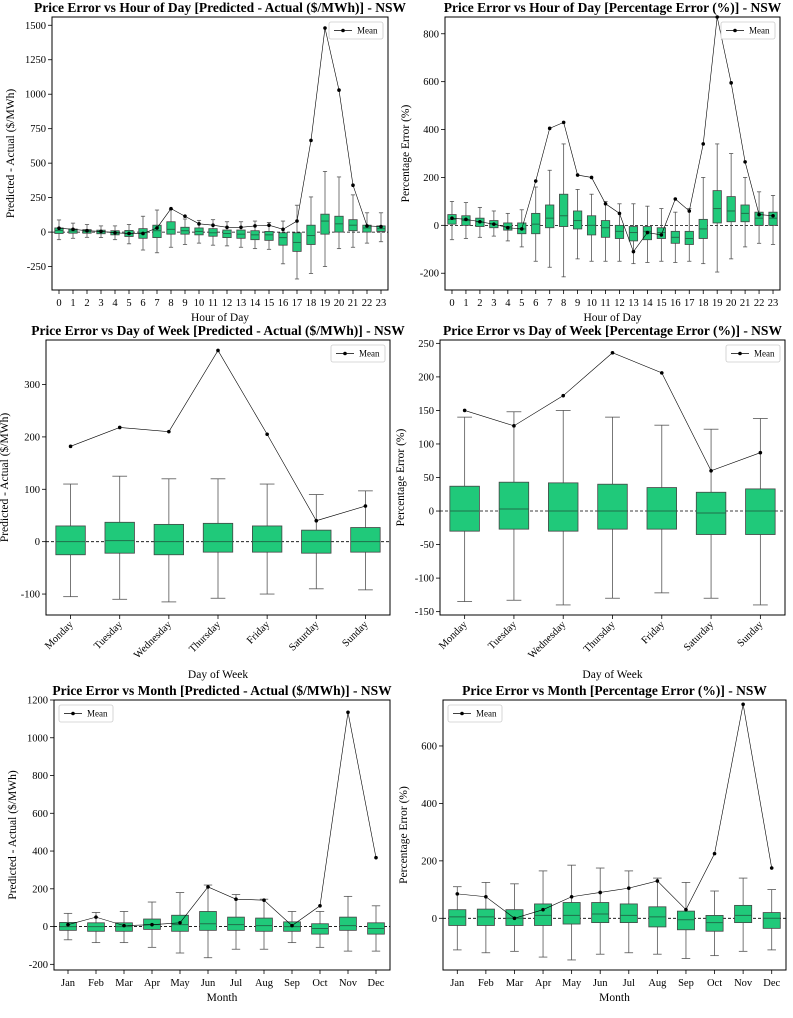 This screenshot has height=1018, width=793. I want to click on x-tick-label: 23, so click(773, 303).